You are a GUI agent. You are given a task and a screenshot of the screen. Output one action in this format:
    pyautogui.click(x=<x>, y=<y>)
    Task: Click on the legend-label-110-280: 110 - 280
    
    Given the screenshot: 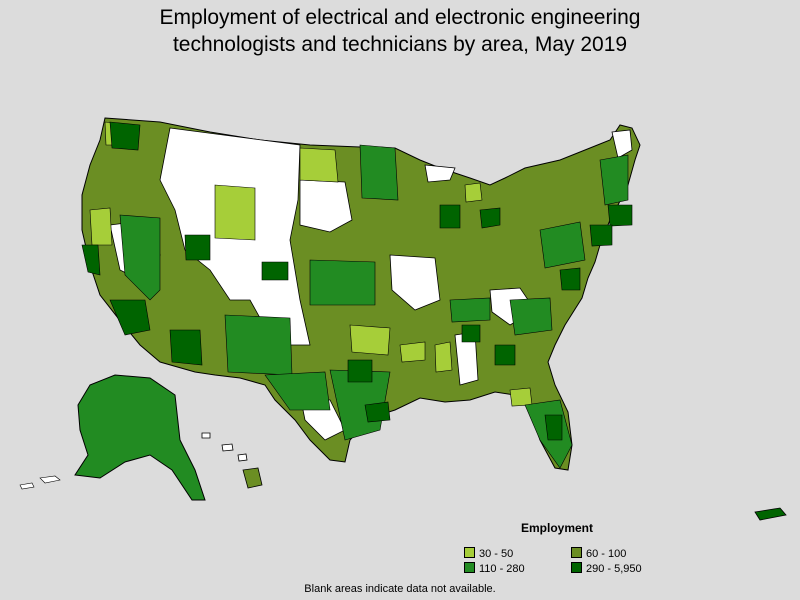 What is the action you would take?
    pyautogui.click(x=502, y=569)
    